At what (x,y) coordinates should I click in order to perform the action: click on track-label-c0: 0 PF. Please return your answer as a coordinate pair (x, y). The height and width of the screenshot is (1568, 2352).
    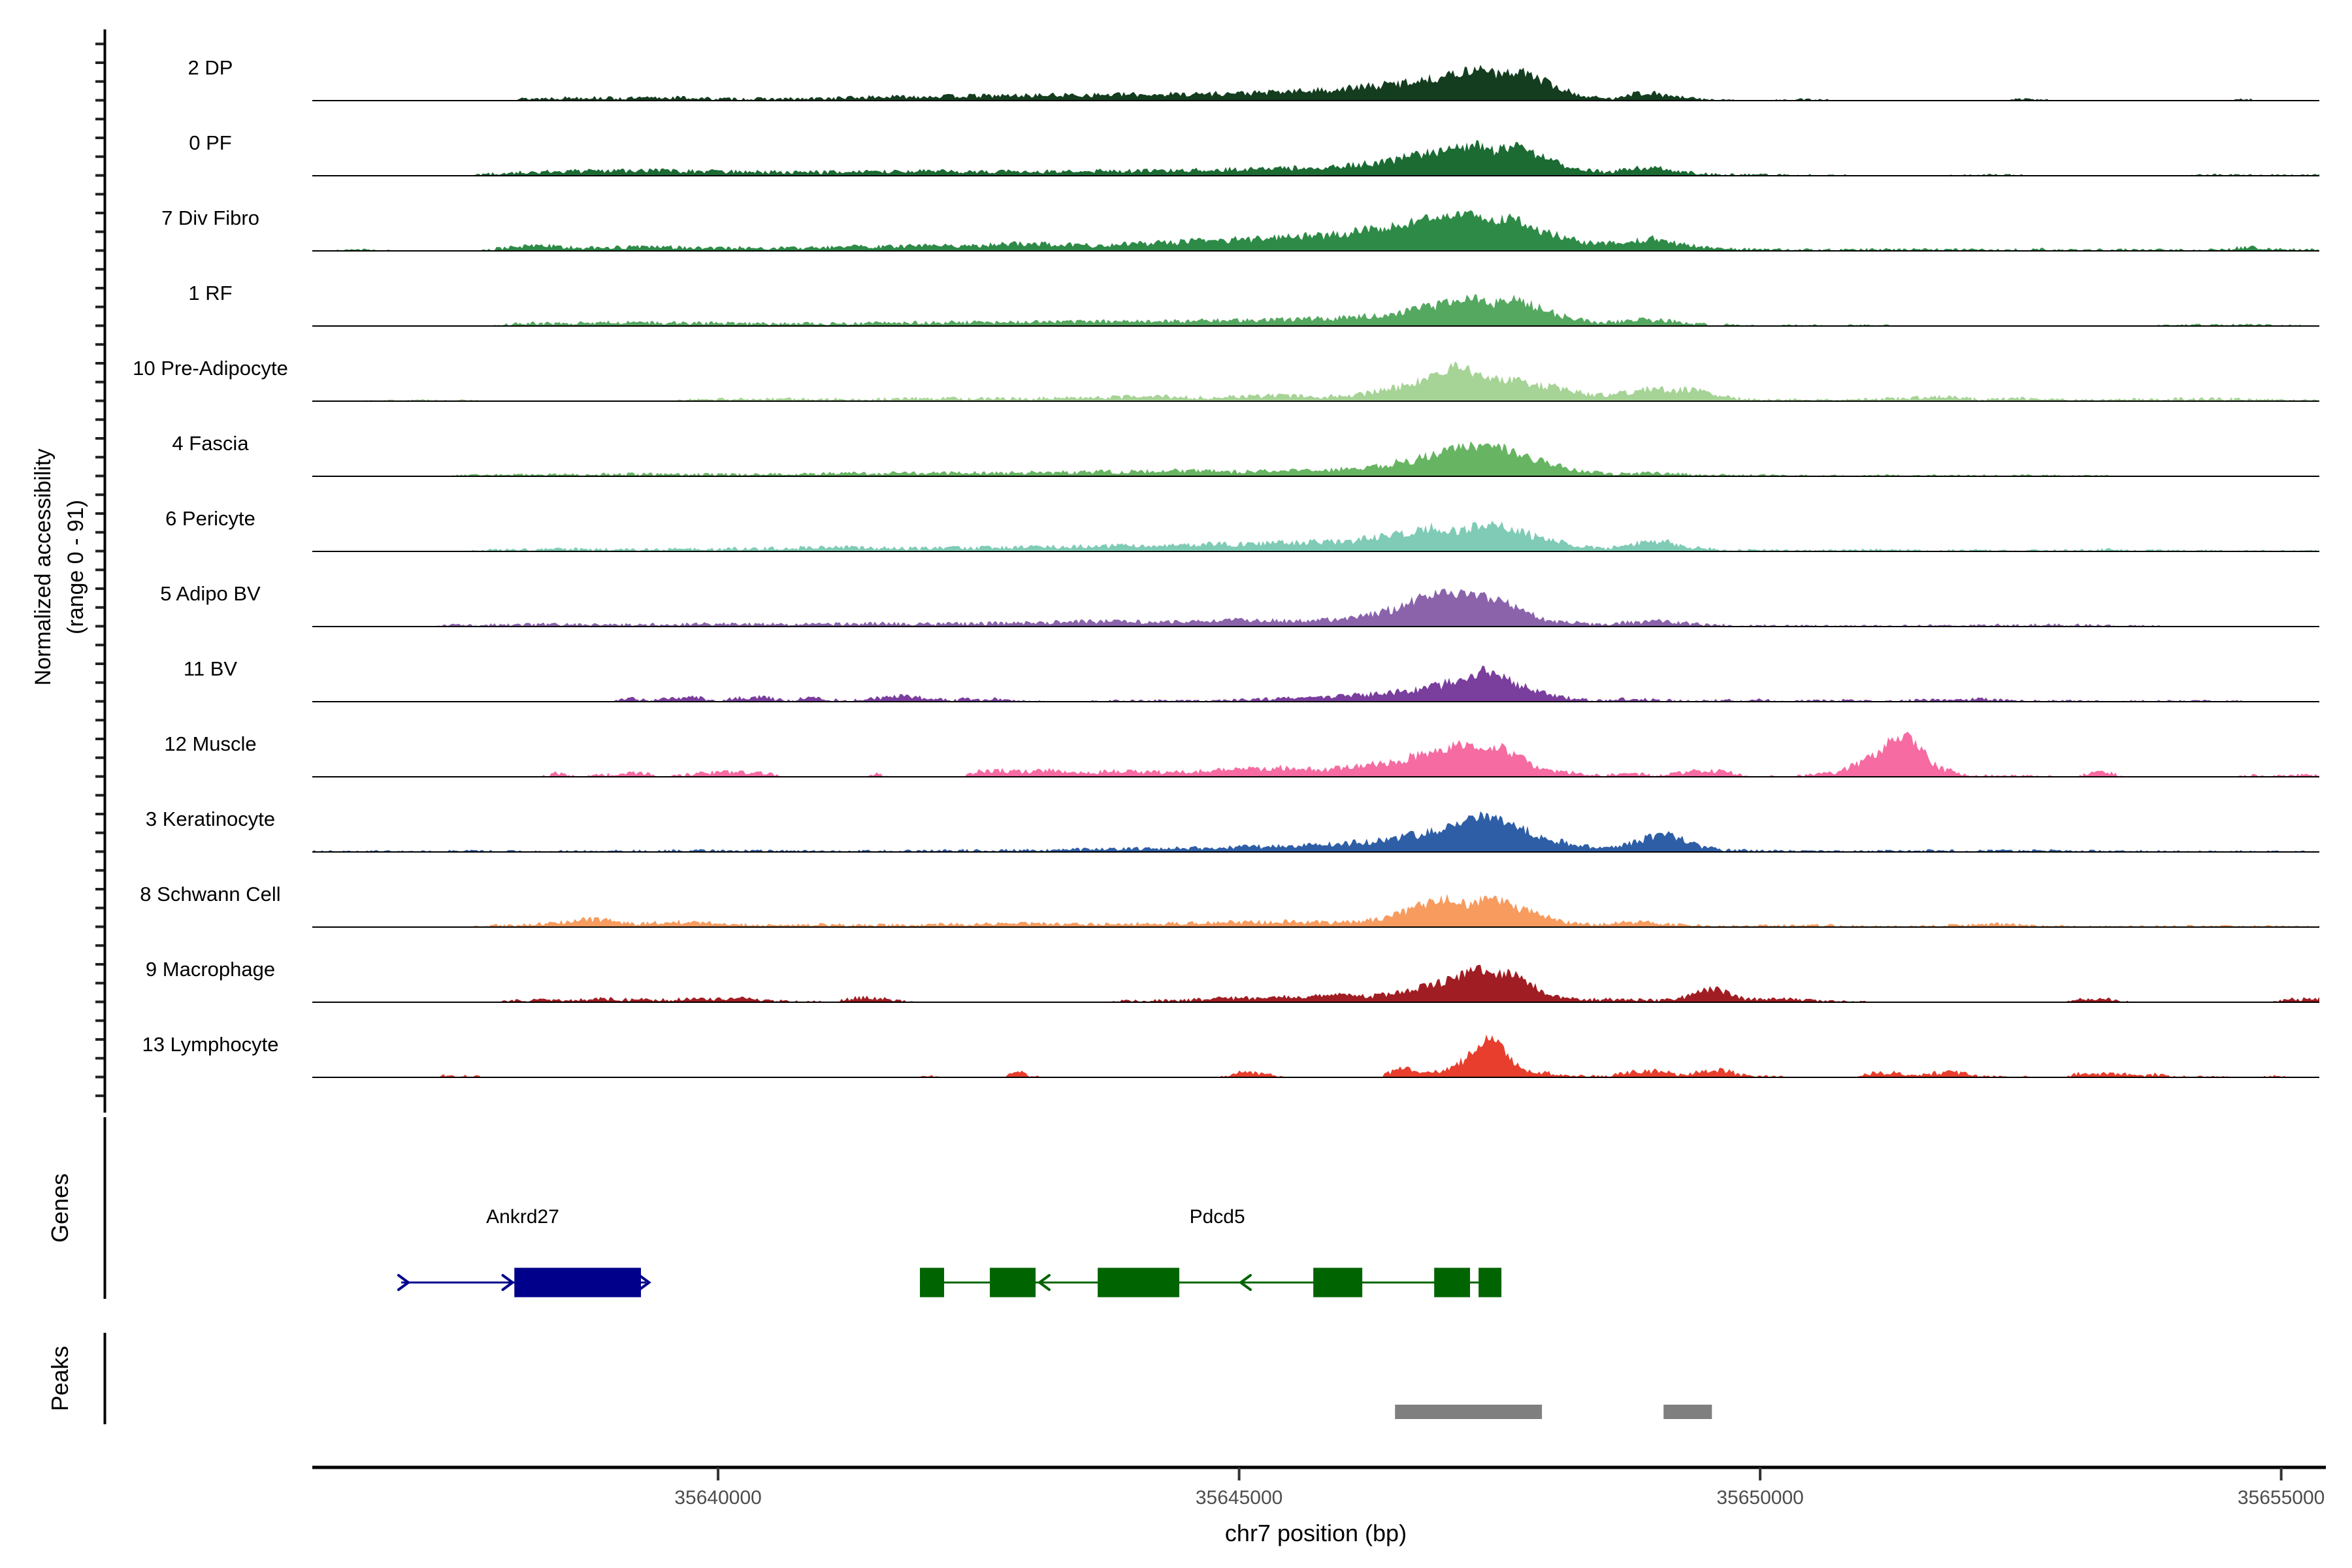
    Looking at the image, I should click on (210, 142).